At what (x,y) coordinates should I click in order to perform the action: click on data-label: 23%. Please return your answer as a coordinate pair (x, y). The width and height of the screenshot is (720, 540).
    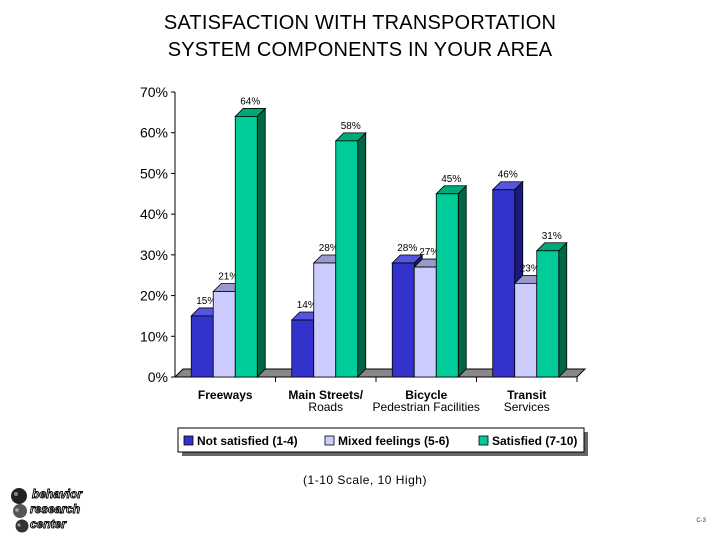
    Looking at the image, I should click on (530, 268).